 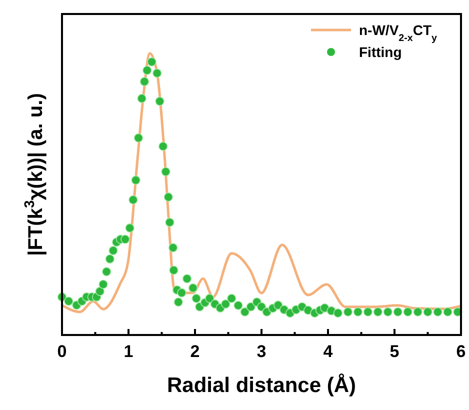 What do you see at coordinates (398, 33) in the screenshot?
I see `legend-label: n-W/V$_{2-x}$CT$_{y}$` at bounding box center [398, 33].